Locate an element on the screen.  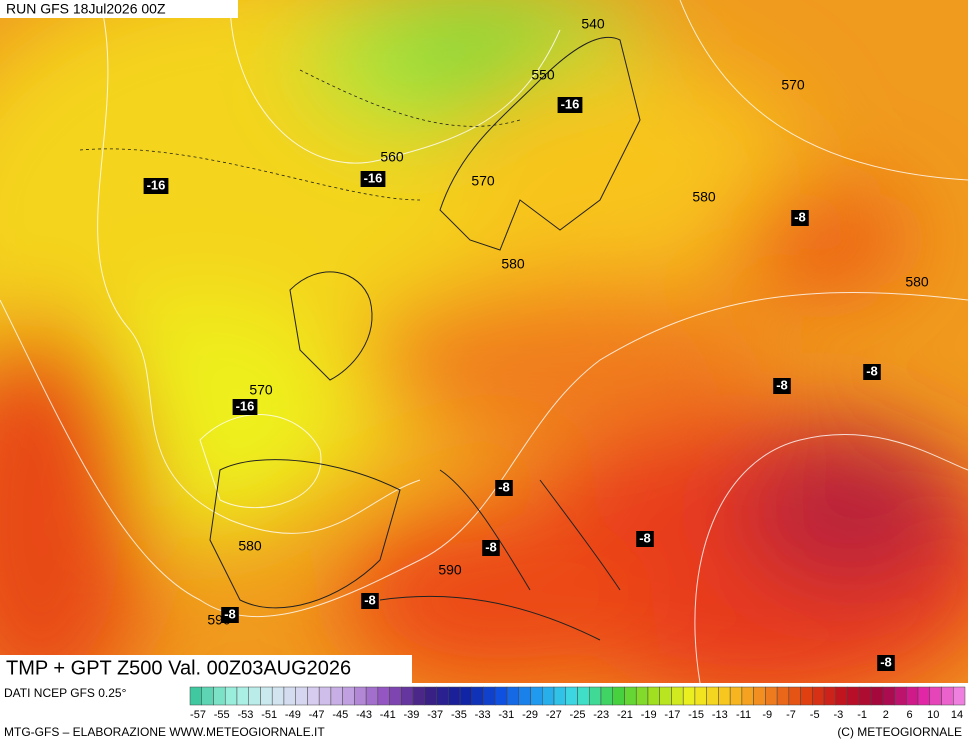
colorbar-label: 2 is located at coordinates (886, 715).